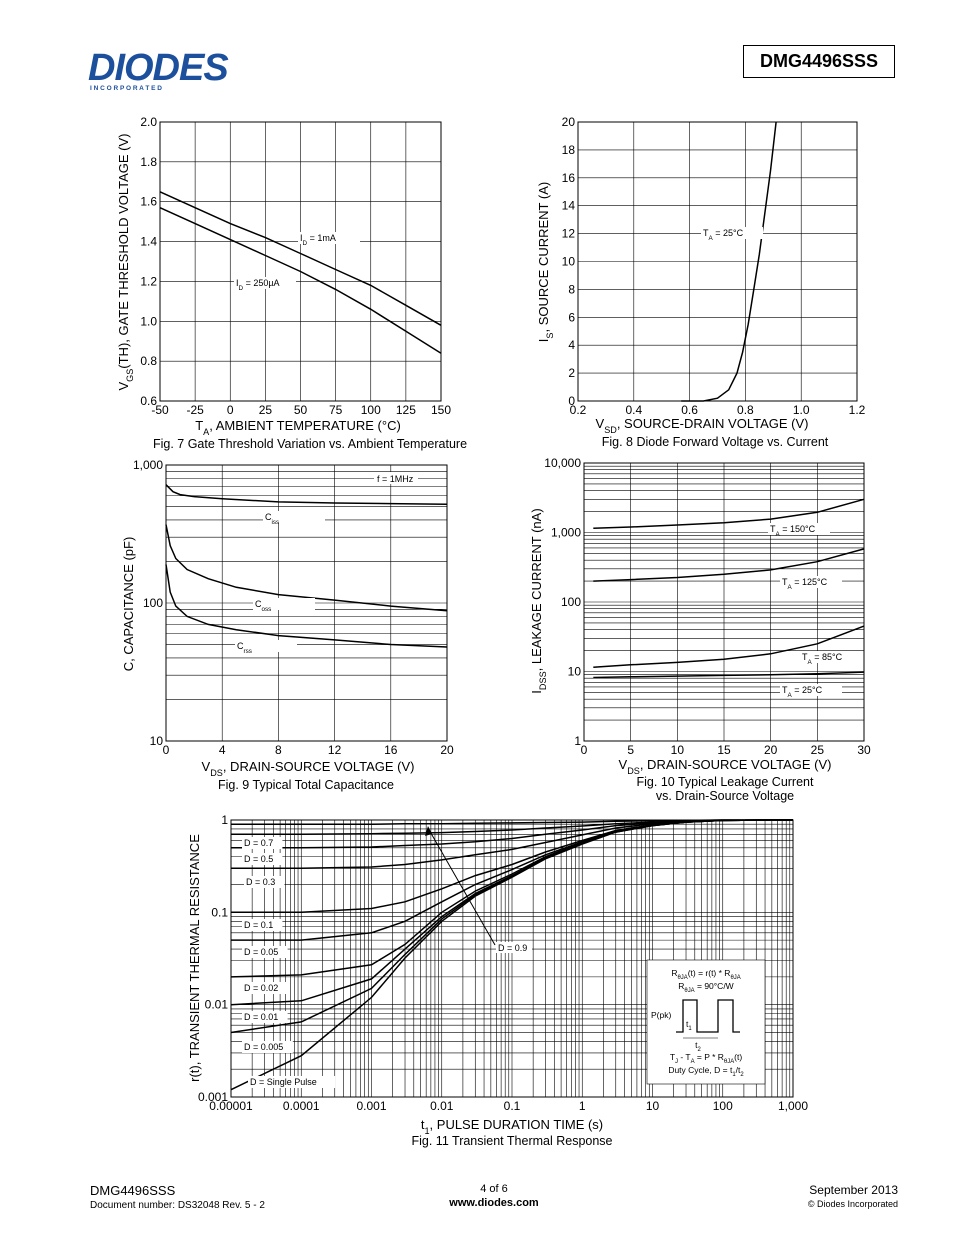  Describe the element at coordinates (819, 61) in the screenshot. I see `part-number-box: DMG4496SSS` at that location.